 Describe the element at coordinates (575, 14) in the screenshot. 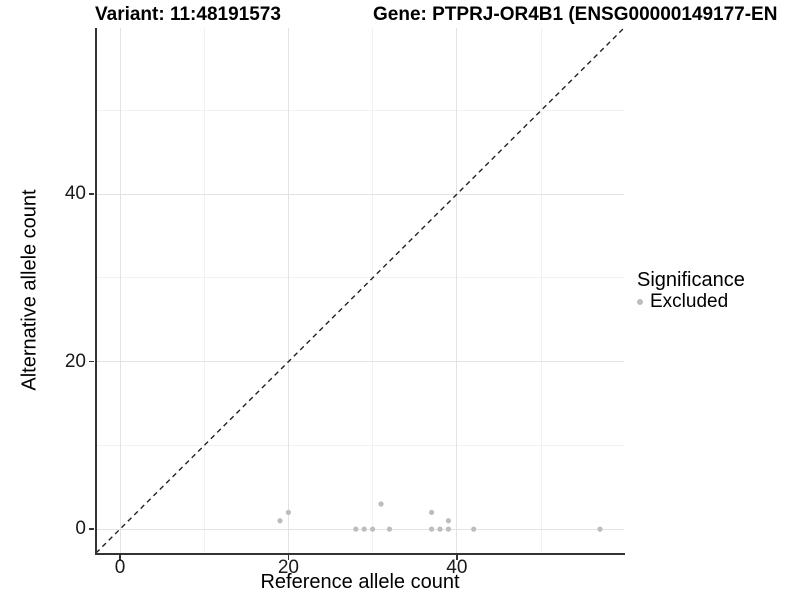

I see `plot-title-gene: Gene: PTPRJ-OR4B1 (ENSG00000149177-EN` at that location.